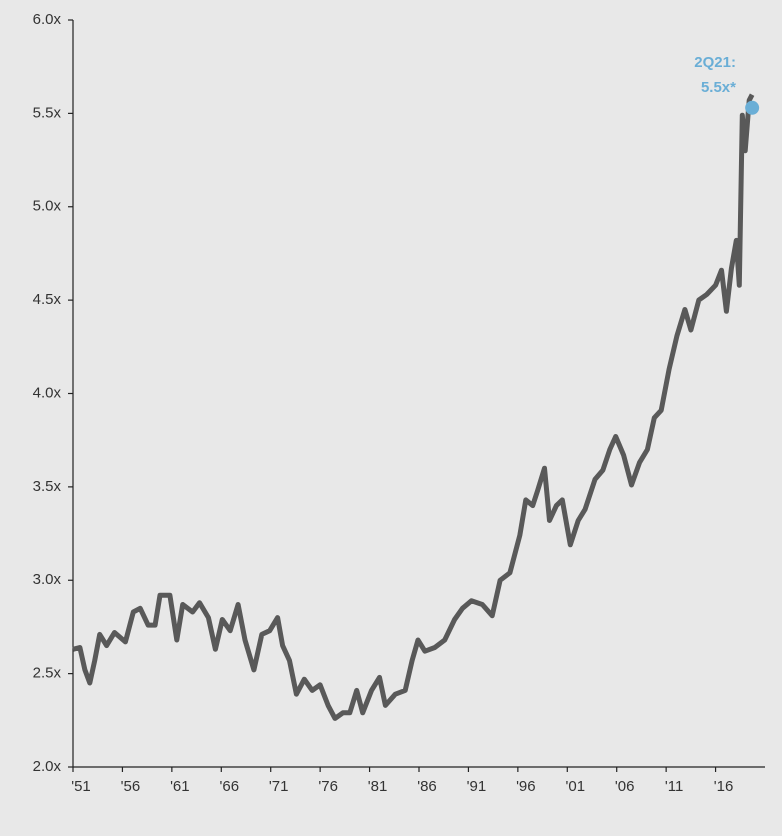 Image resolution: width=782 pixels, height=836 pixels. Describe the element at coordinates (47, 299) in the screenshot. I see `y-tick-label: 4.5x` at that location.